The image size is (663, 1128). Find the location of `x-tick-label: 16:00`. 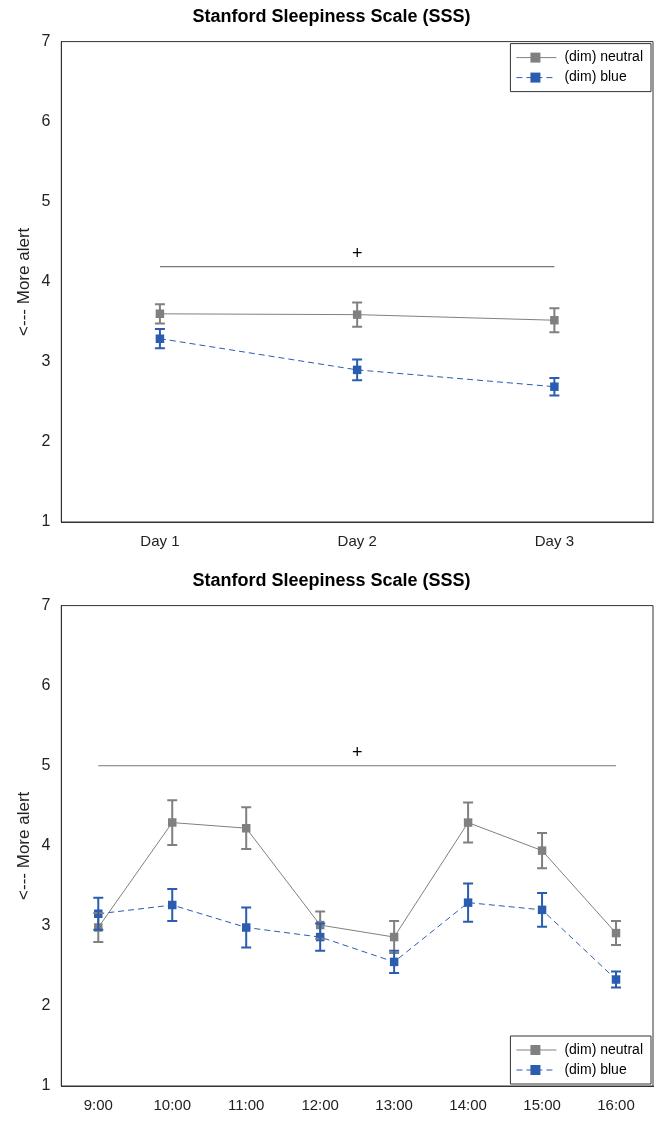

x-tick-label: 16:00 is located at coordinates (616, 1105).